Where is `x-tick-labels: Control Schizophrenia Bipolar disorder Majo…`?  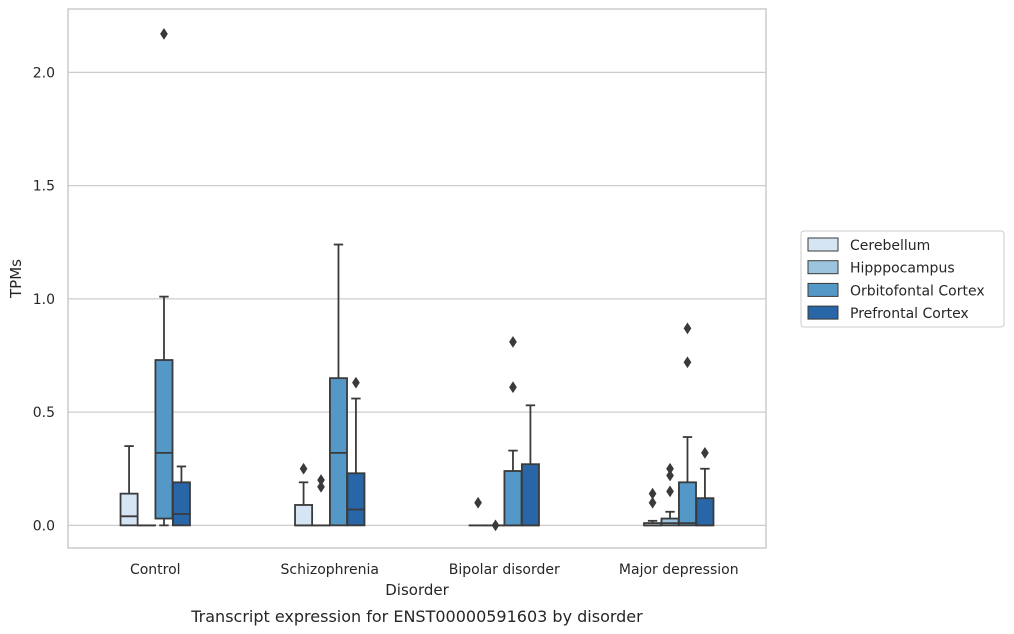
x-tick-labels: Control Schizophrenia Bipolar disorder Majo… is located at coordinates (434, 570).